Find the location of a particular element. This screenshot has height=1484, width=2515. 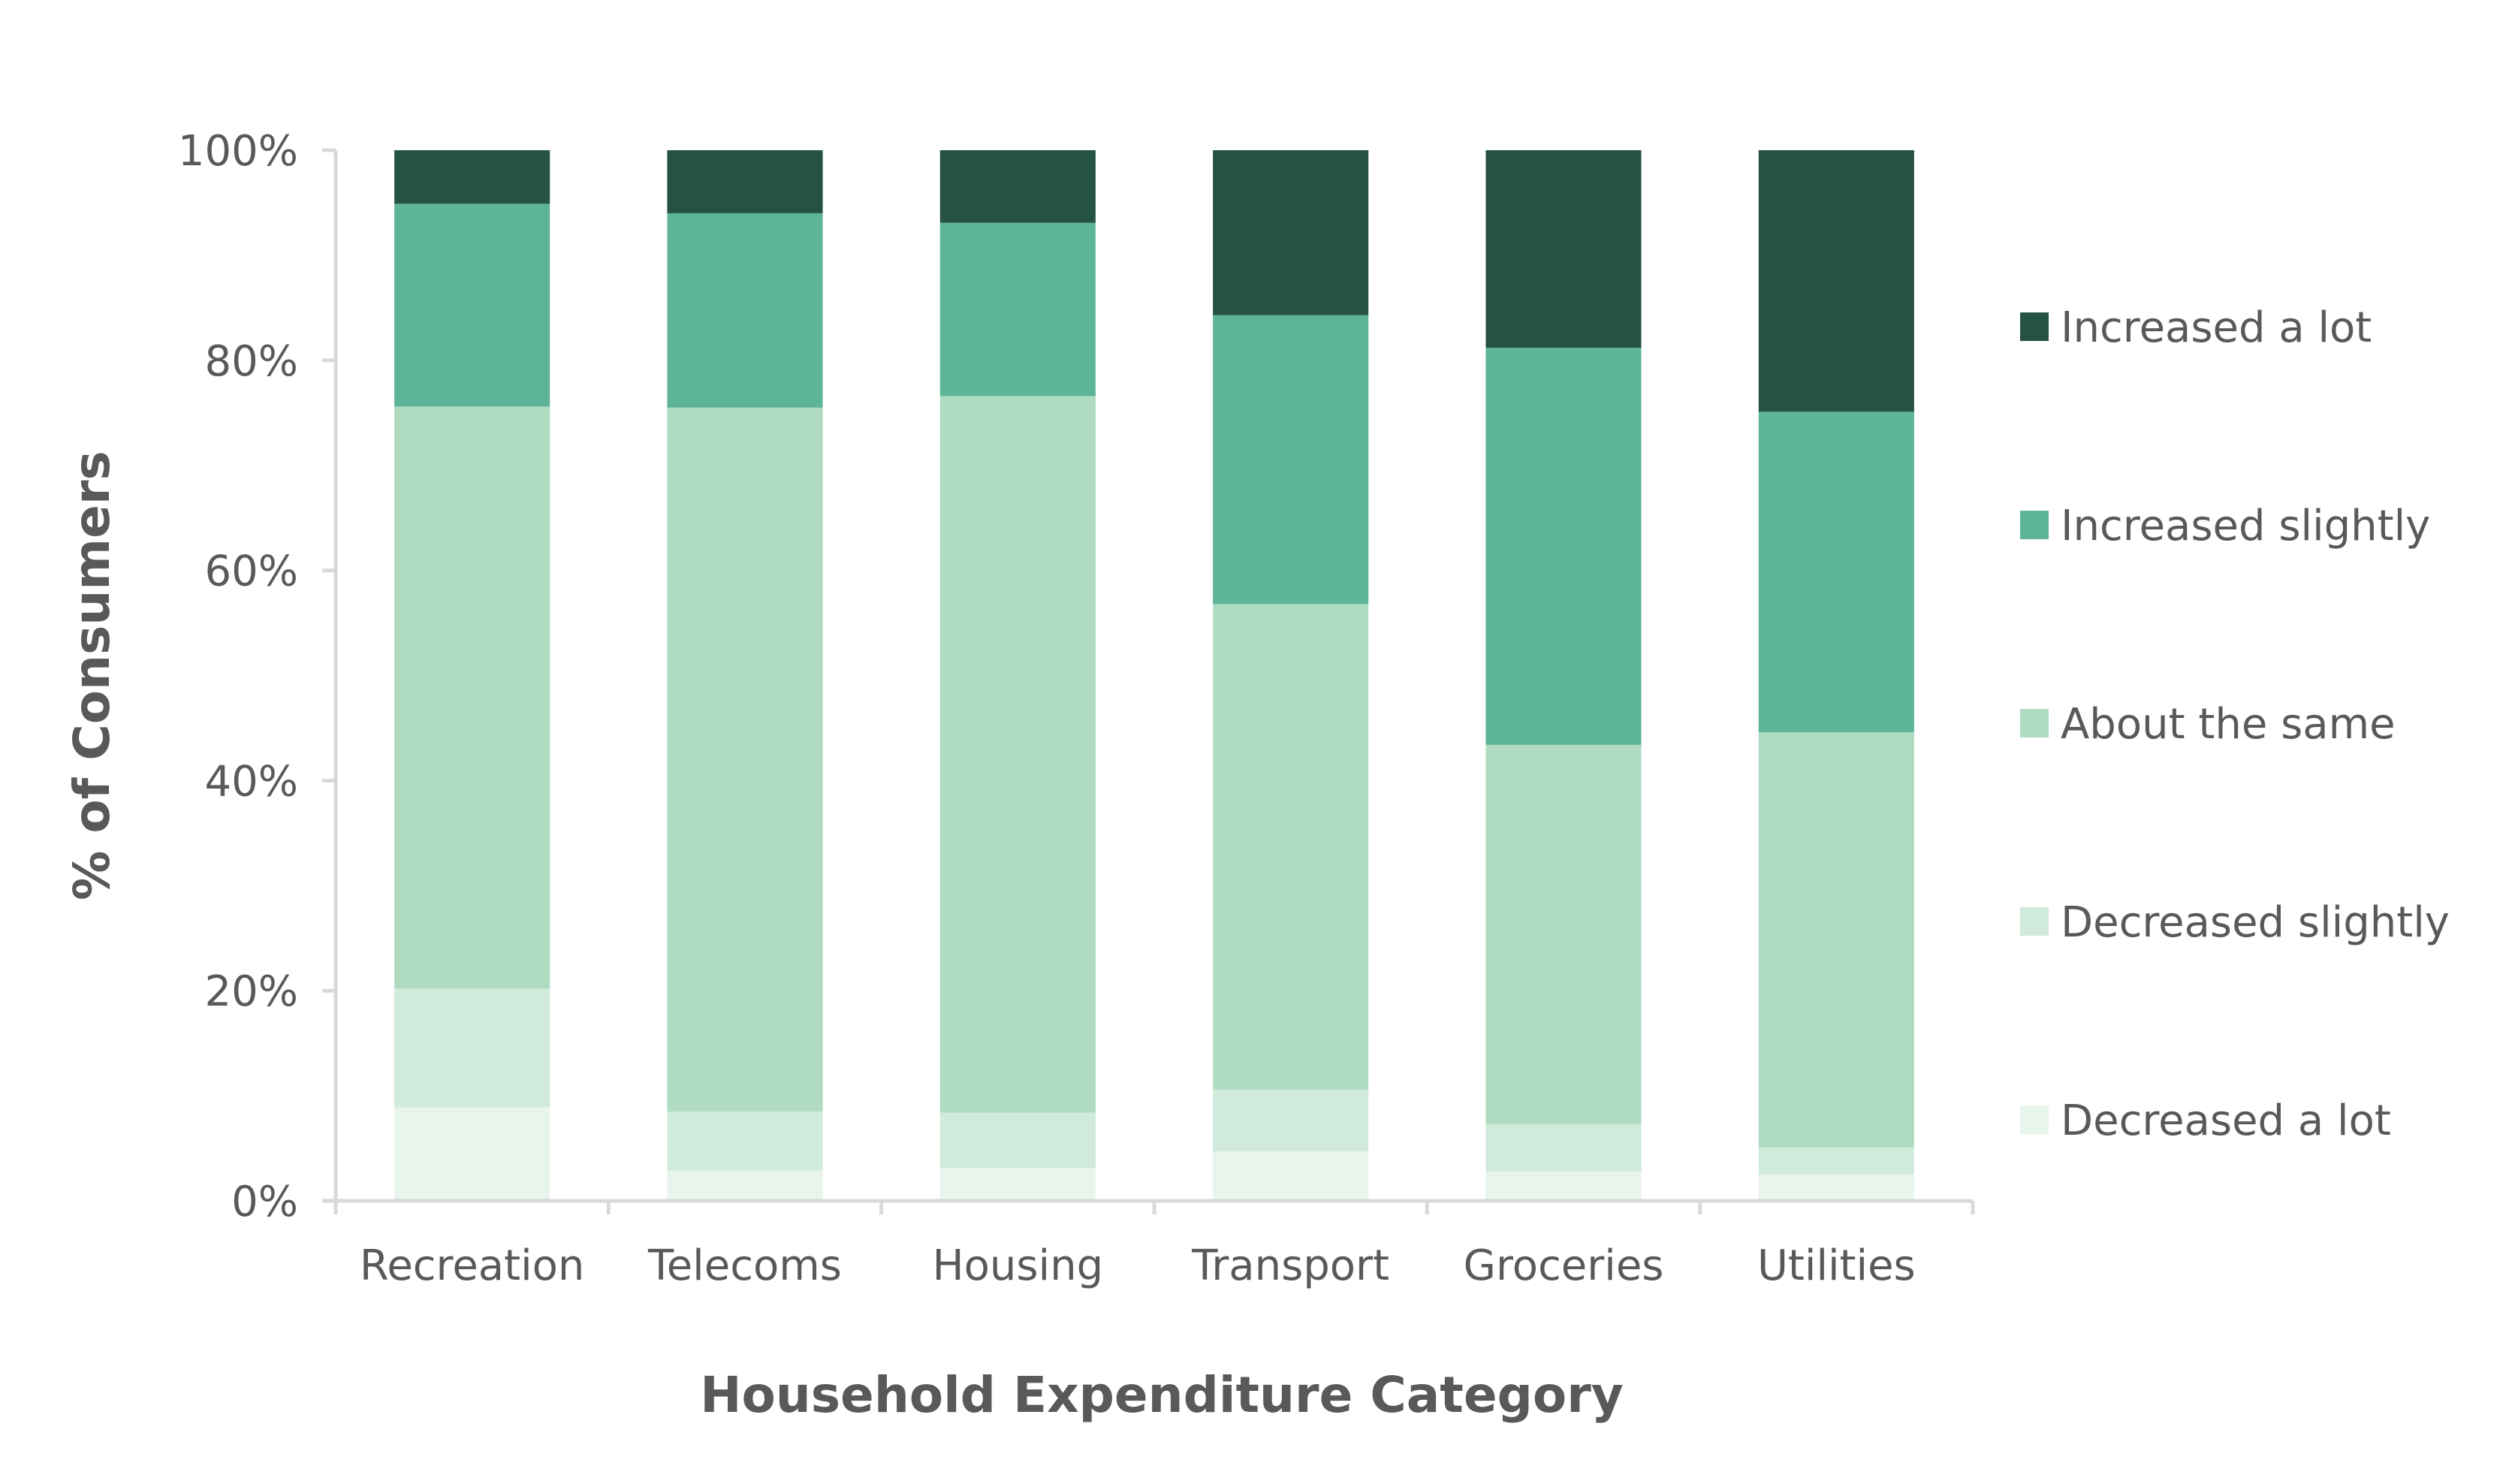

legend-item: Increased slightly is located at coordinates (2225, 526).